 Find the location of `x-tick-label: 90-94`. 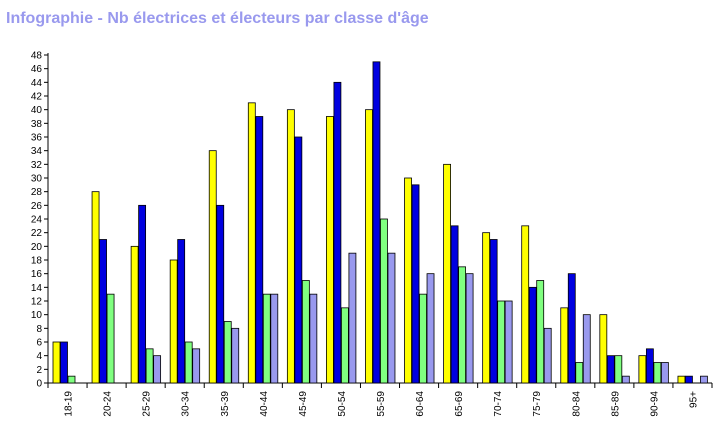

x-tick-label: 90-94 is located at coordinates (654, 404).